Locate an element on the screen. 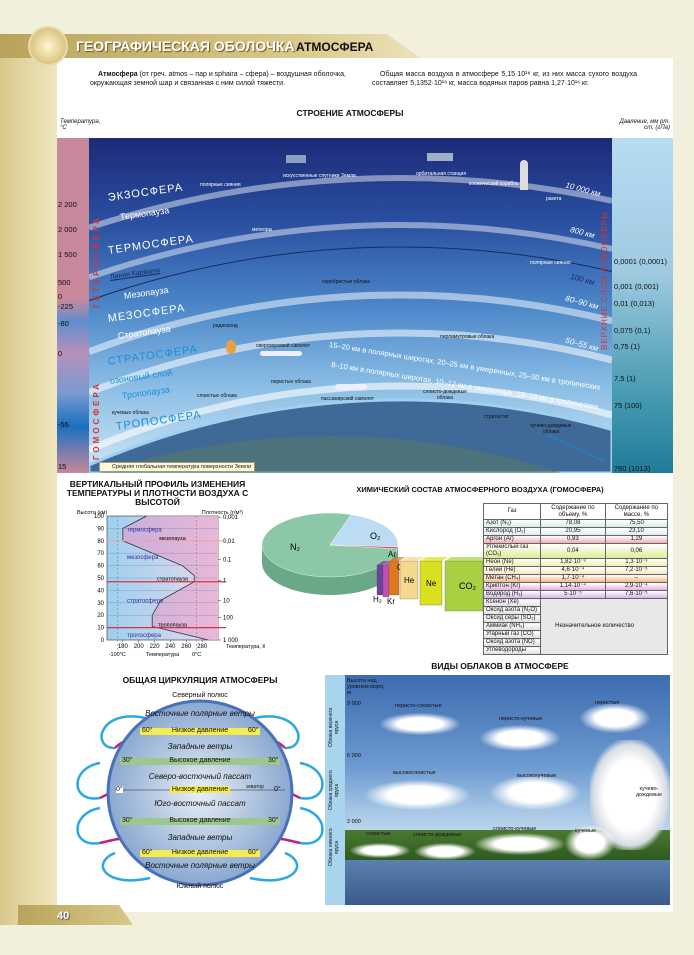 The image size is (694, 955). gas-name: Углекислый газ (CO₂) is located at coordinates (512, 551).